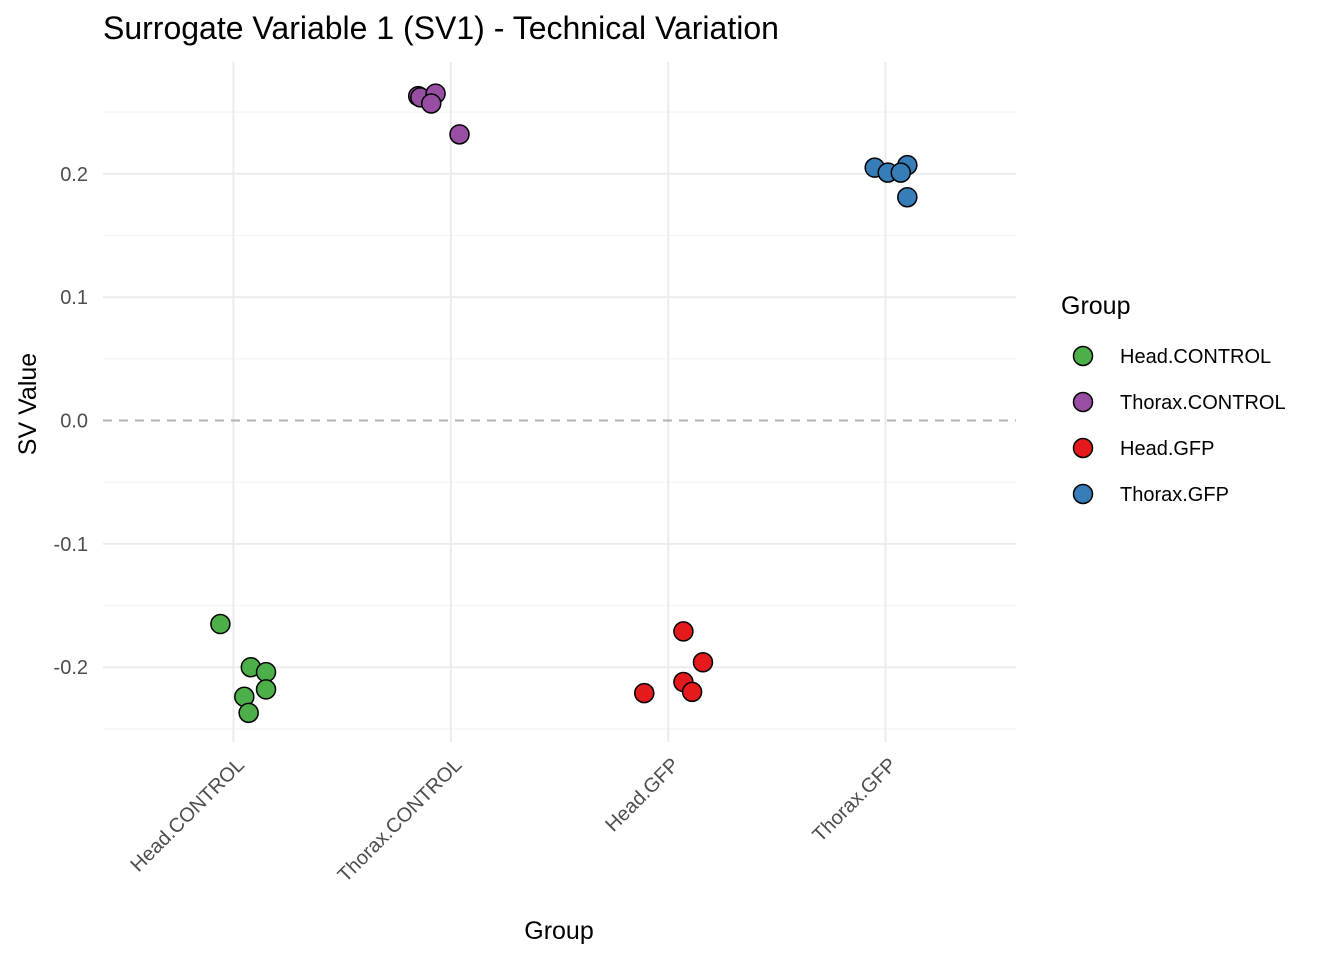 The image size is (1344, 960). I want to click on y-axis-ticks: -0.2 -0.1 0.0 0.1 0.2, so click(71, 421).